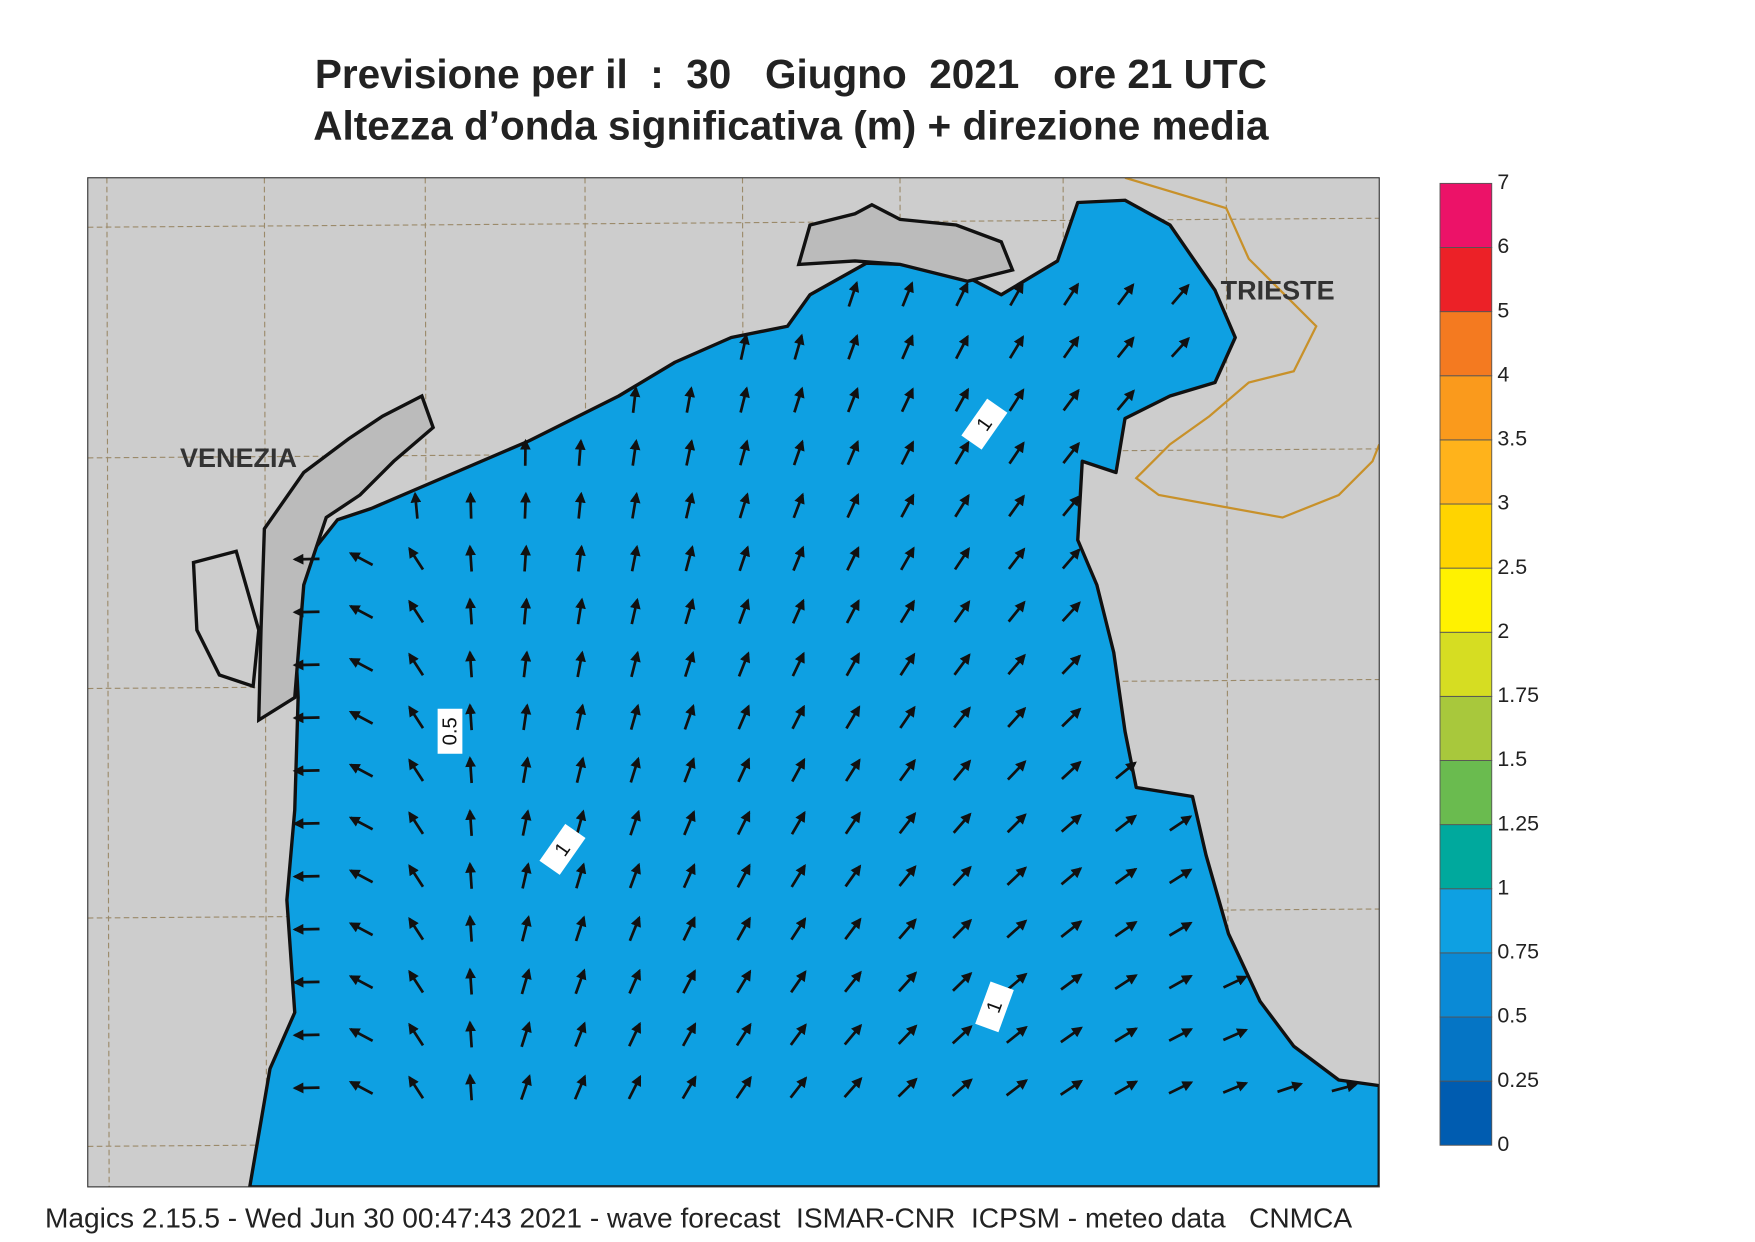 This screenshot has height=1242, width=1755. Describe the element at coordinates (1252, 348) in the screenshot. I see `border` at that location.